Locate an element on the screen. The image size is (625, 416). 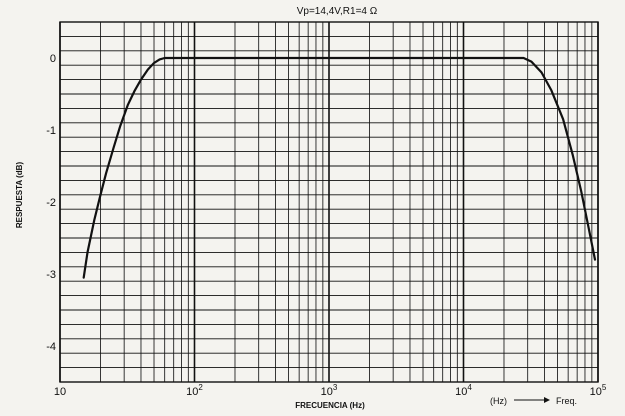
x-tick-label: 10³ is located at coordinates (329, 390).